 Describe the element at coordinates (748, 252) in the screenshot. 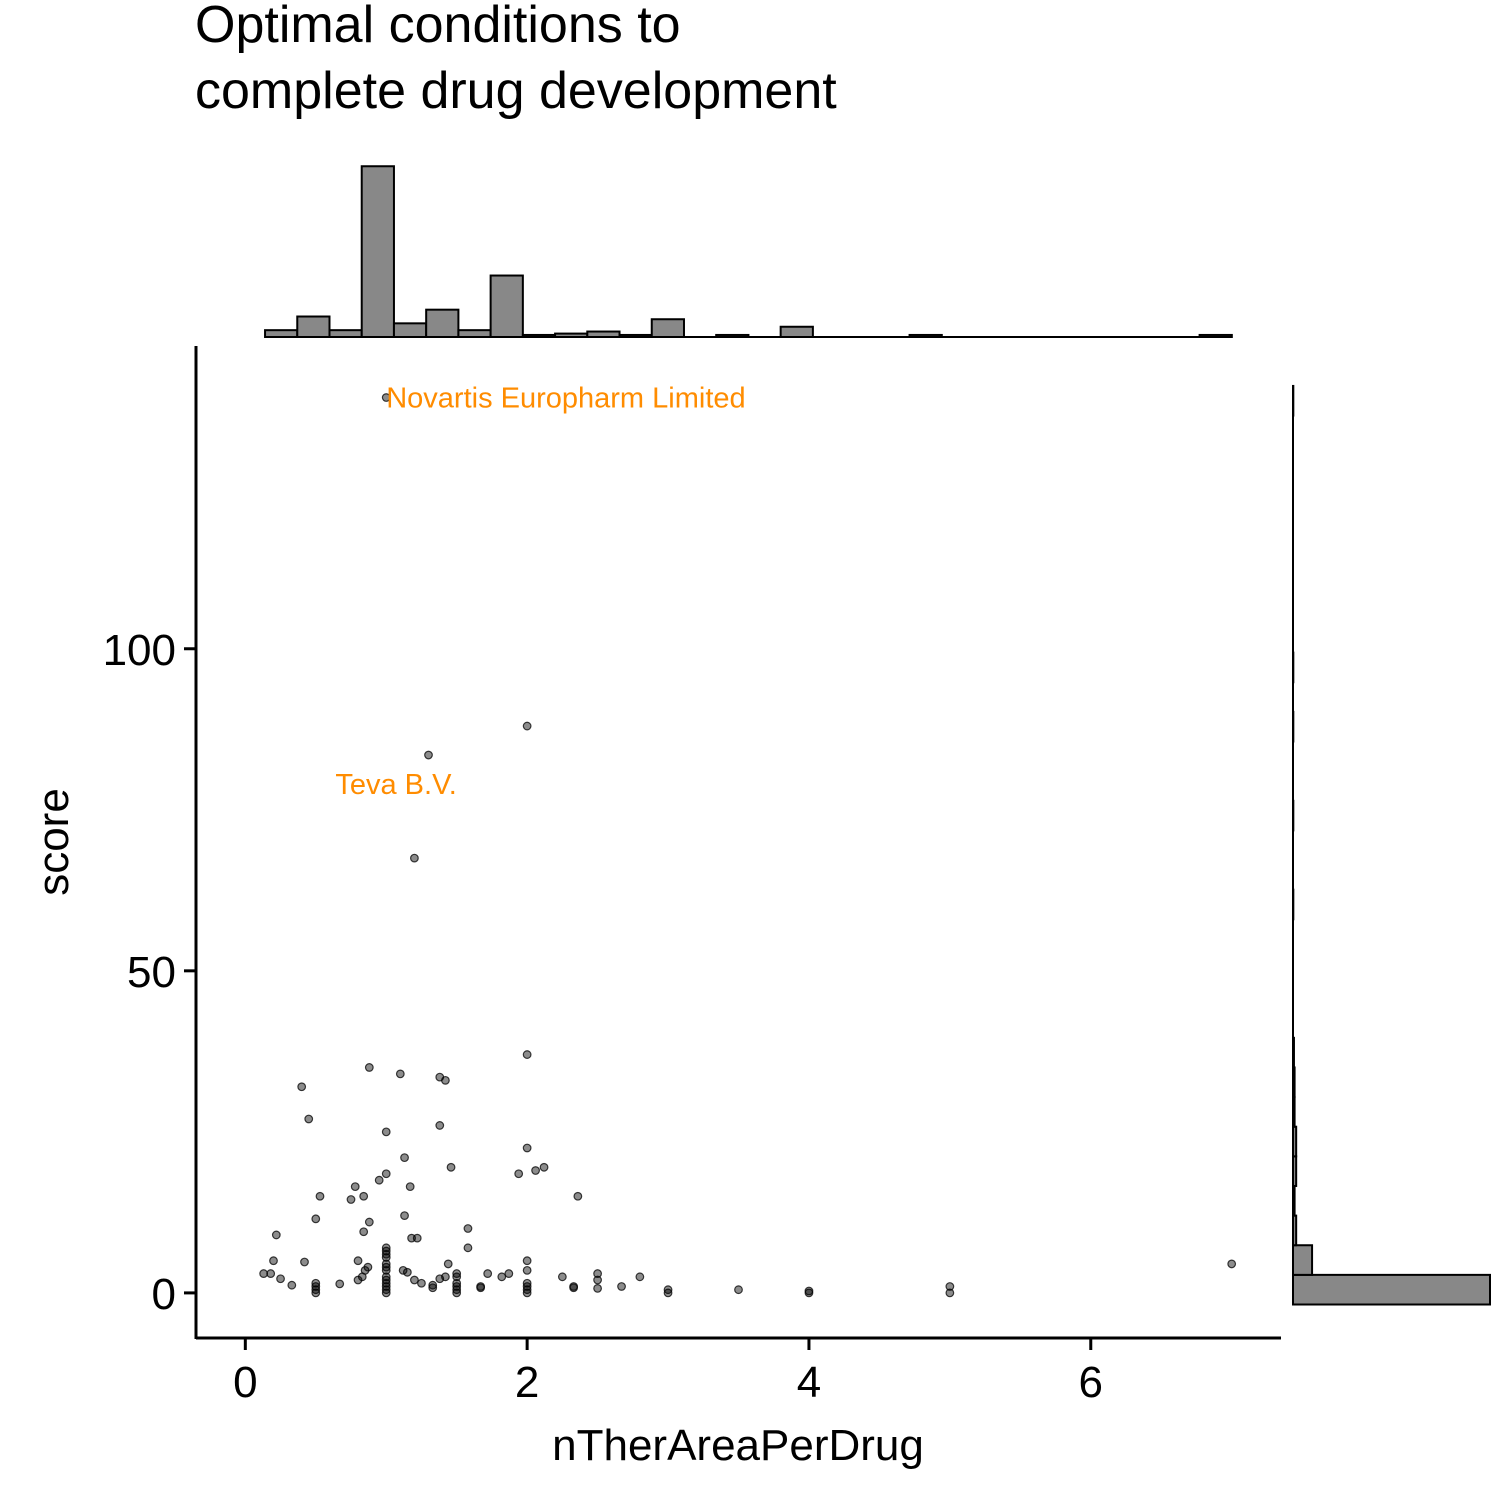

I see `marginal-x-histogram` at that location.